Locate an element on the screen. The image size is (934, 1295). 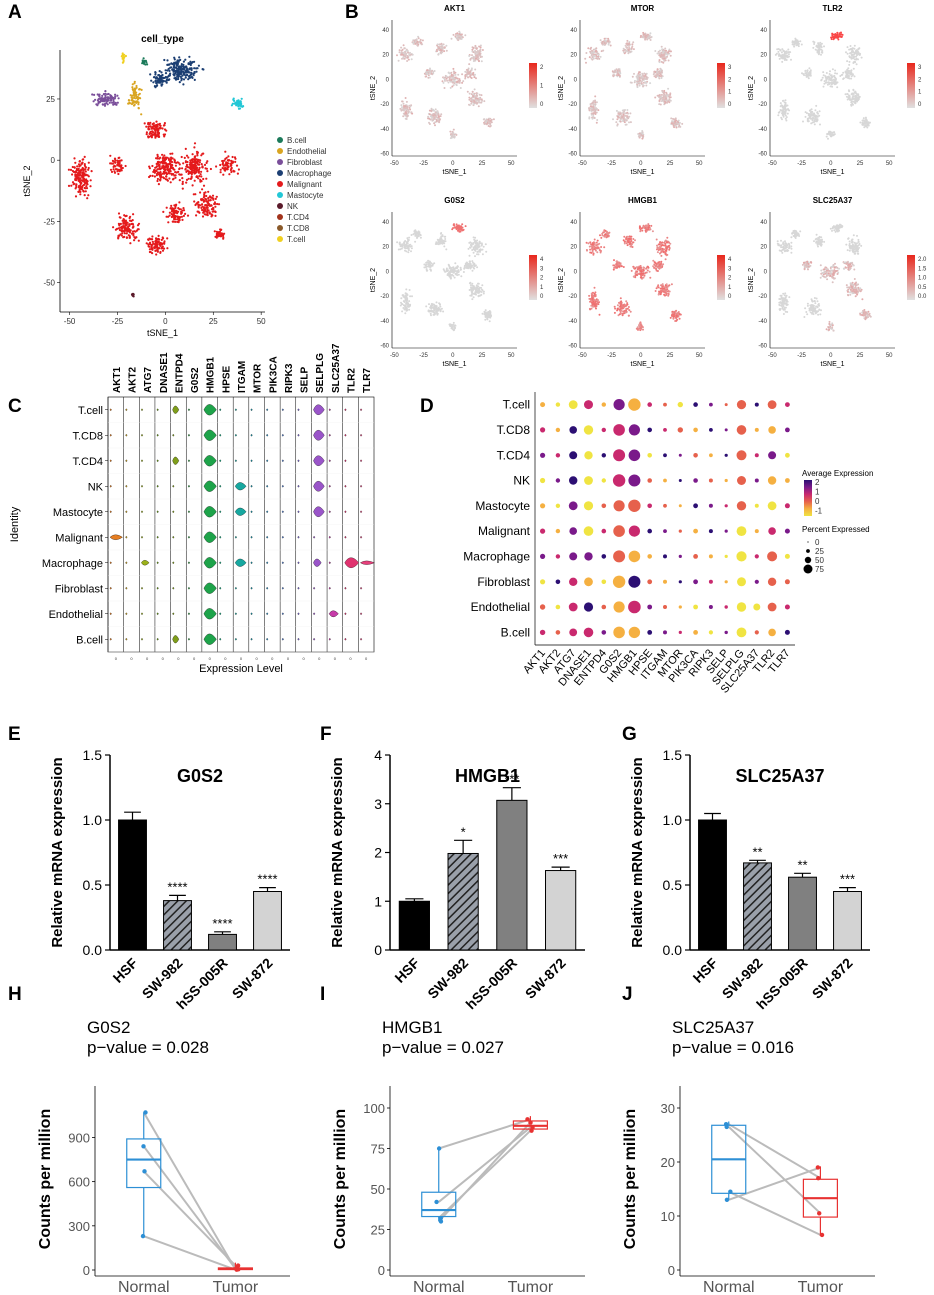
tsne-point-Mastocyte is located at coordinates (238, 104).